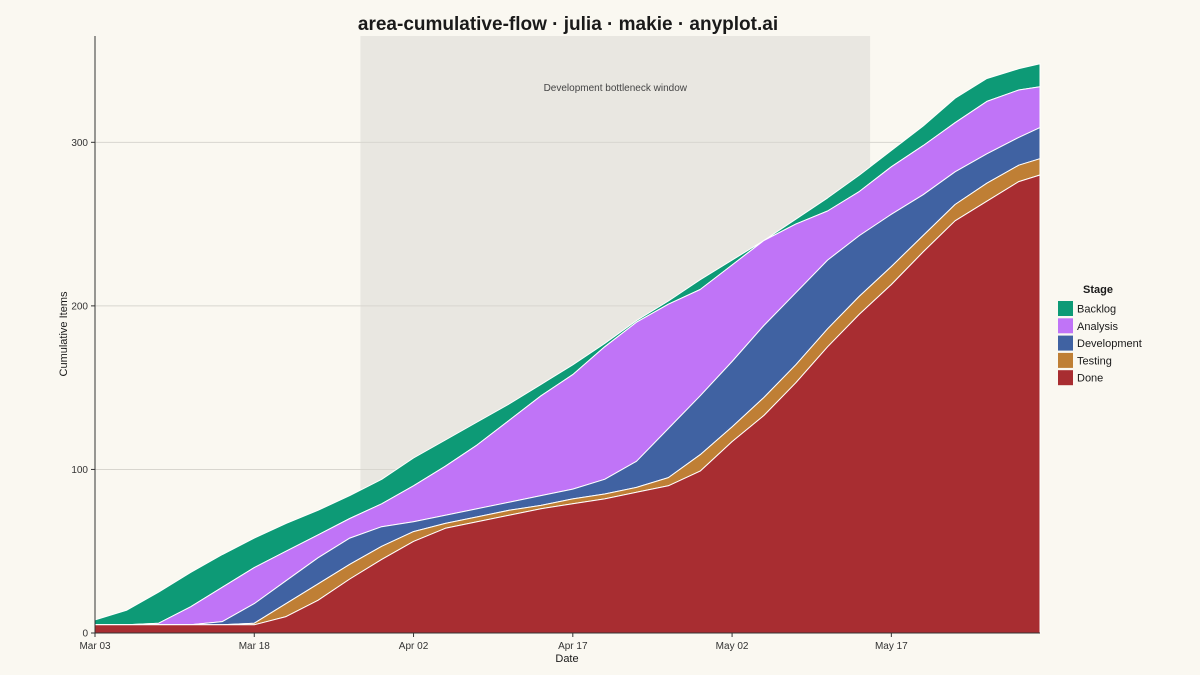  Describe the element at coordinates (566, 659) in the screenshot. I see `x-axis-label: Date` at that location.